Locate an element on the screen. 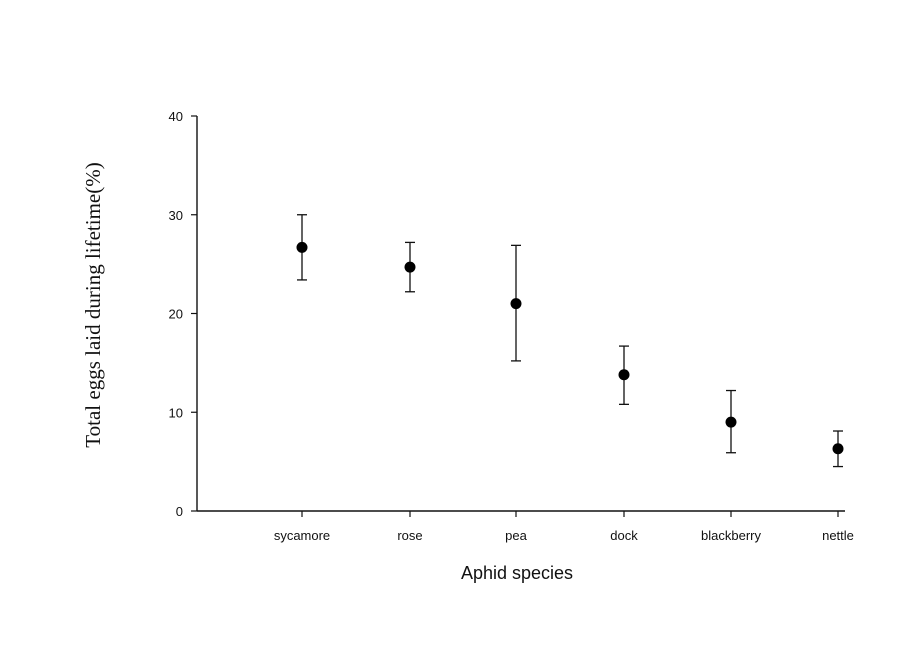 The image size is (917, 663). x-tick-label: dock is located at coordinates (624, 535).